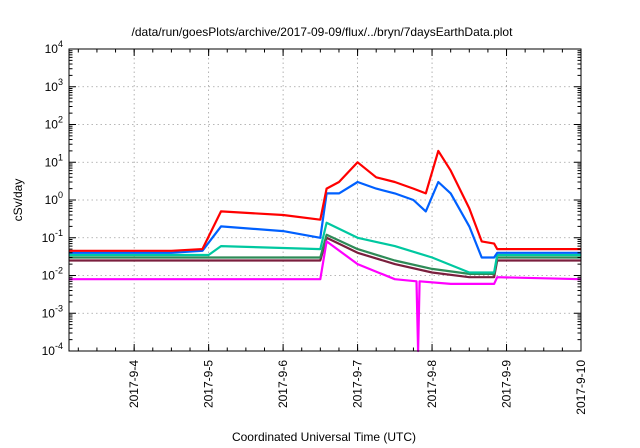  I want to click on y-tick-exponent: 1, so click(60, 157).